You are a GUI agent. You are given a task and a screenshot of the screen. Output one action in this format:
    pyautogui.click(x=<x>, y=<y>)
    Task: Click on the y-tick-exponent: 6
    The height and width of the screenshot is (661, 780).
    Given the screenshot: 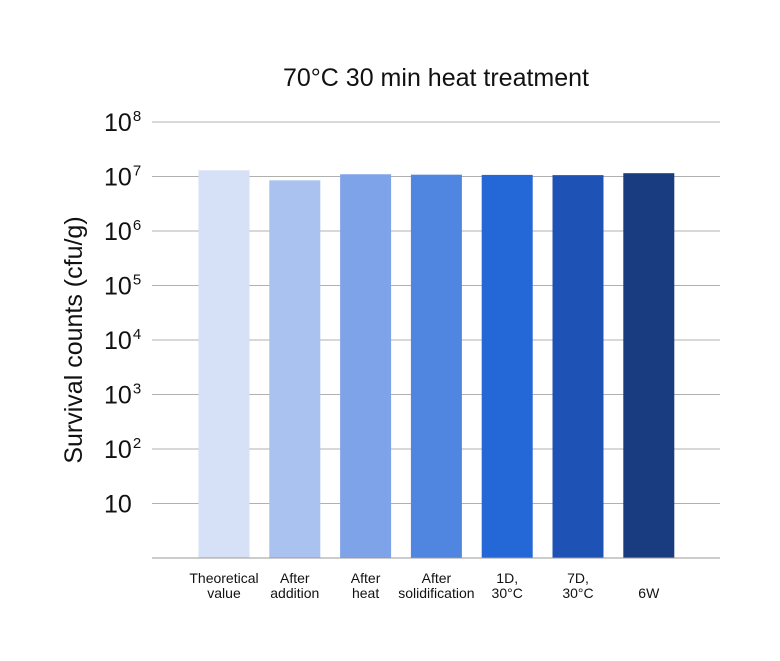 What is the action you would take?
    pyautogui.click(x=137, y=225)
    